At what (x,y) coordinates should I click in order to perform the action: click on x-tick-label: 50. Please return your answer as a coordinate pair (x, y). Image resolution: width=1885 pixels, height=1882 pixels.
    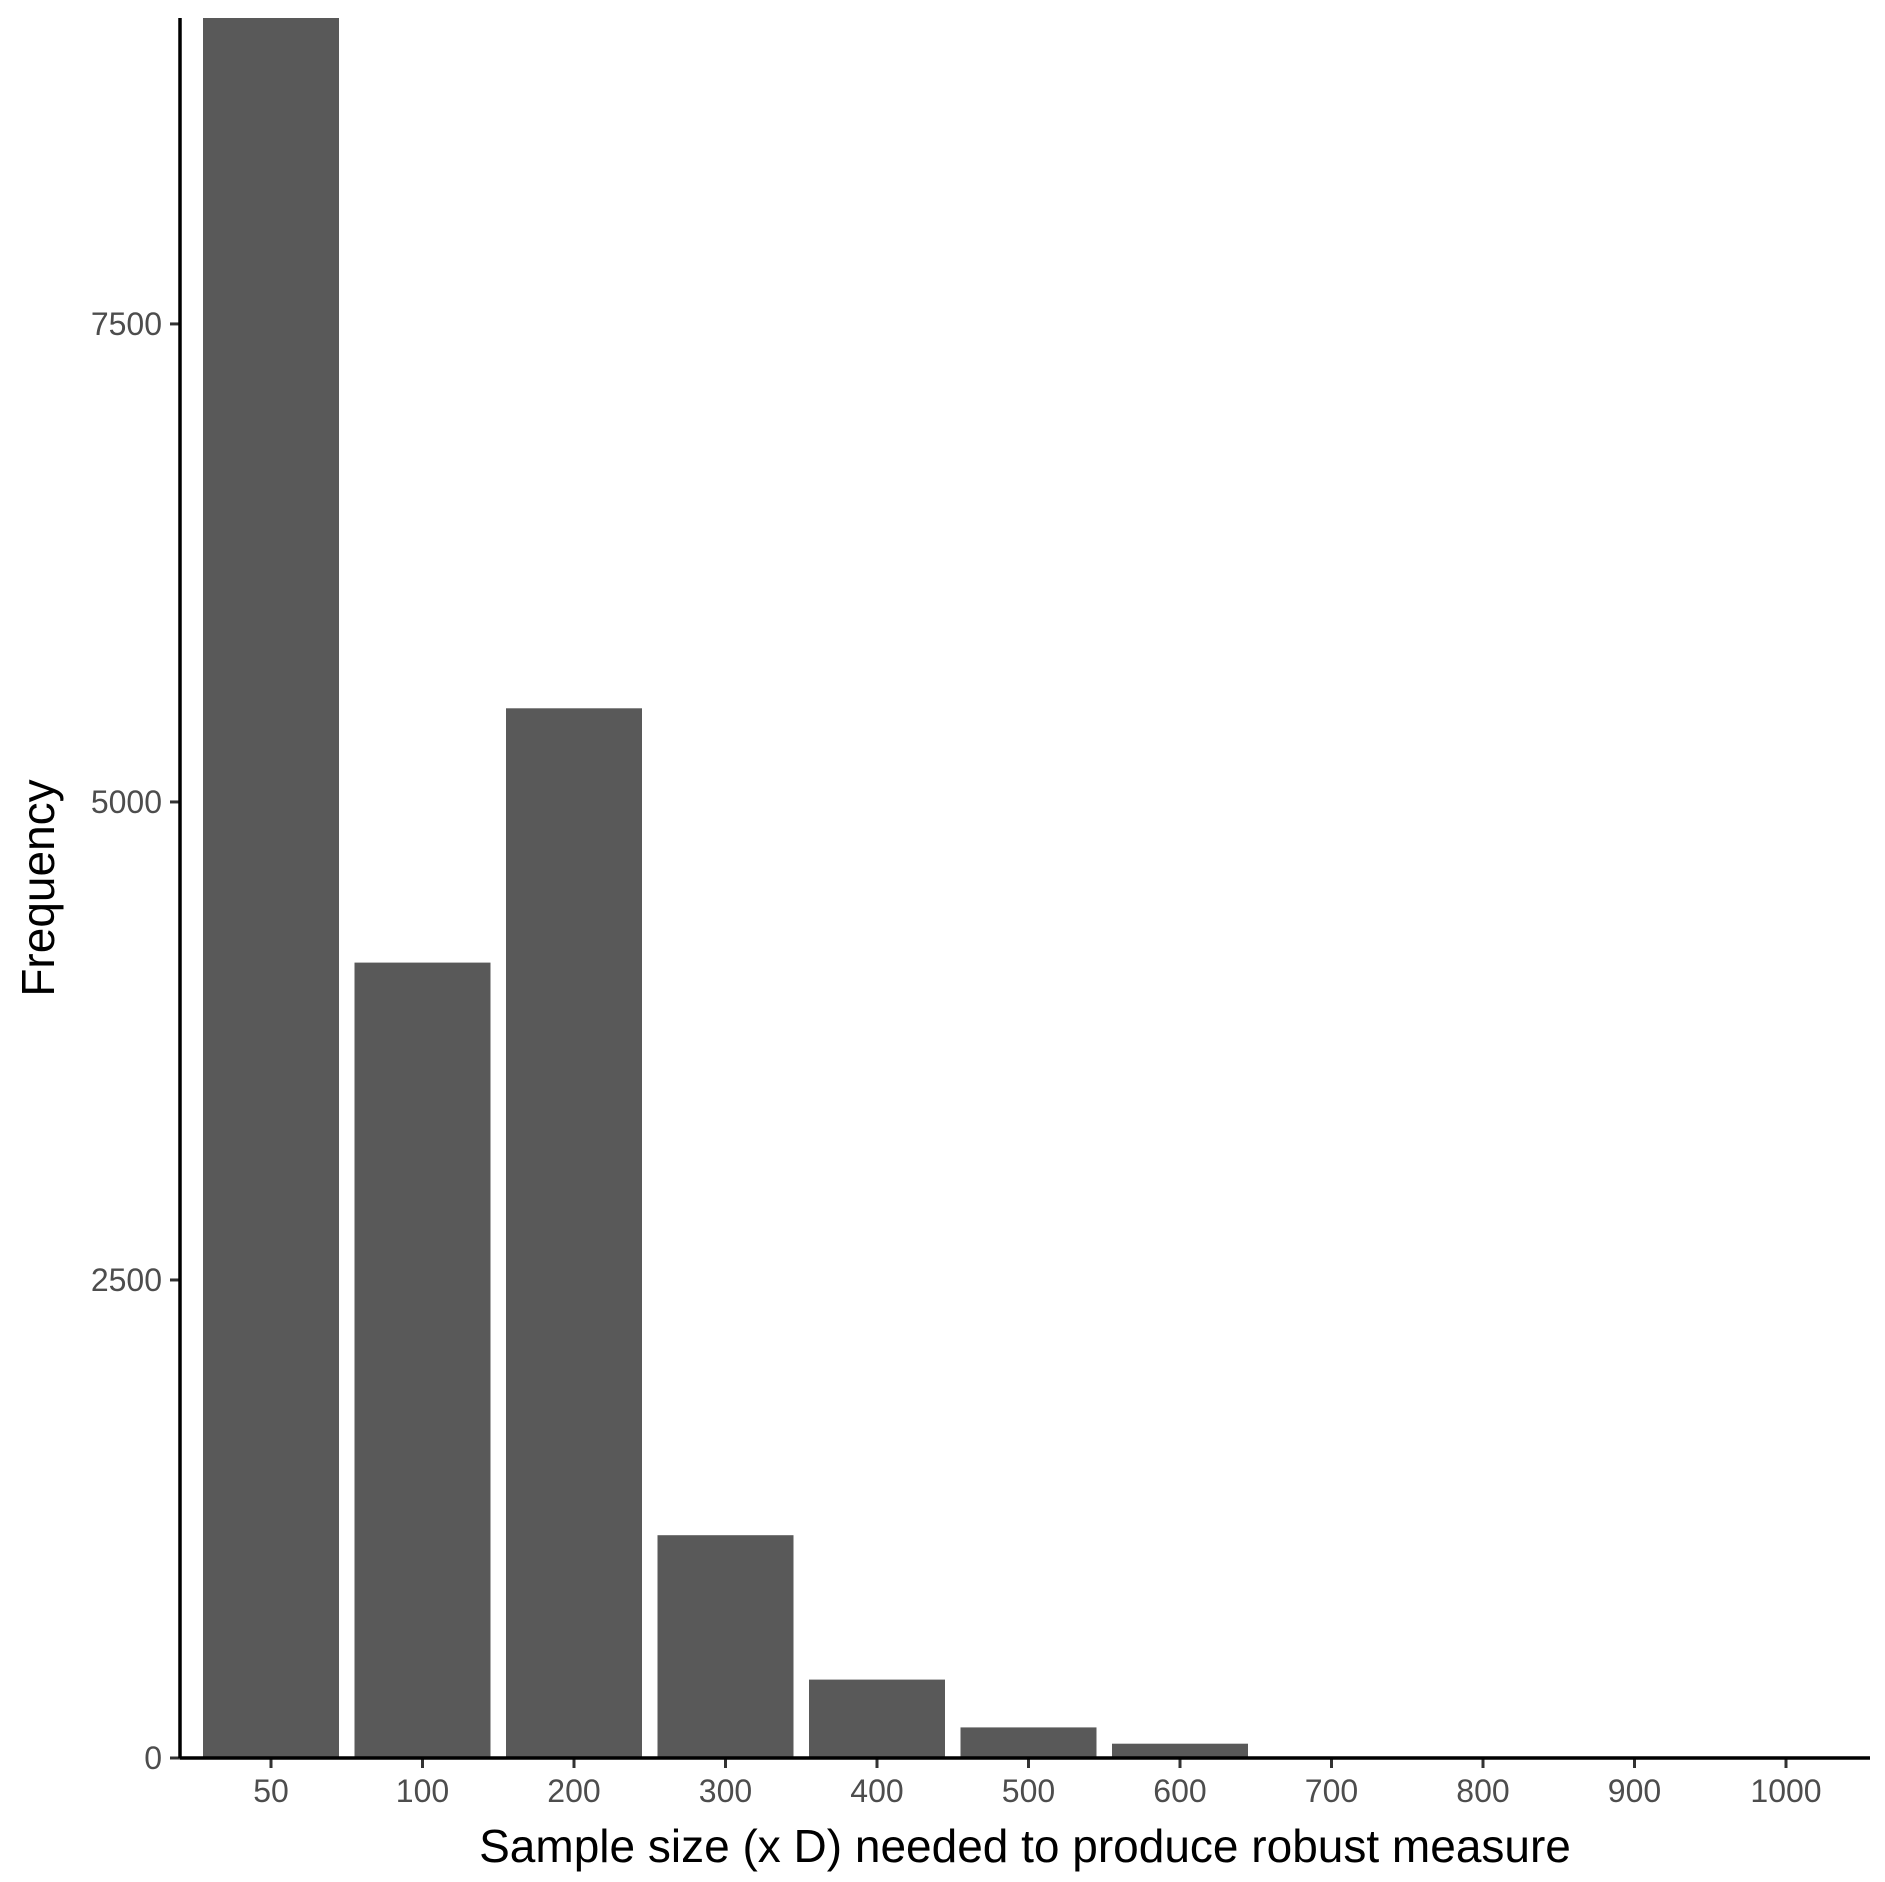
    Looking at the image, I should click on (271, 1791).